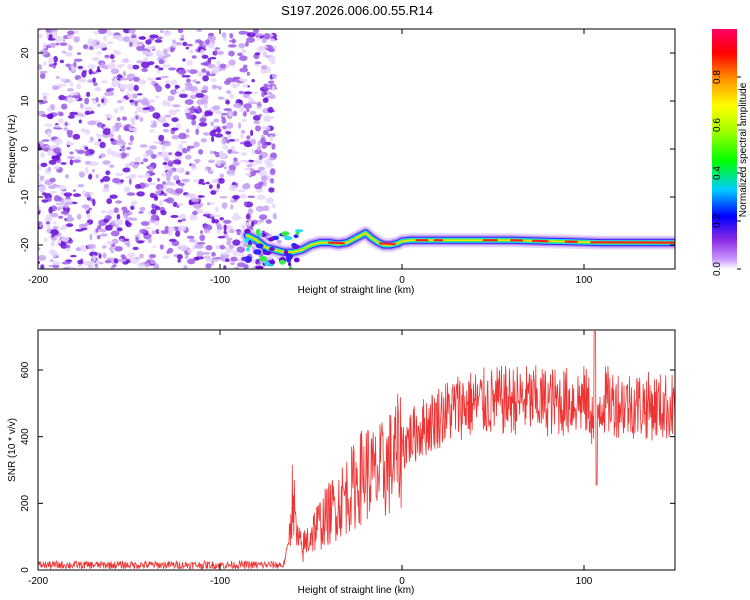 The image size is (750, 600). Describe the element at coordinates (220, 280) in the screenshot. I see `spectrogram-x-tick-label: -100` at that location.